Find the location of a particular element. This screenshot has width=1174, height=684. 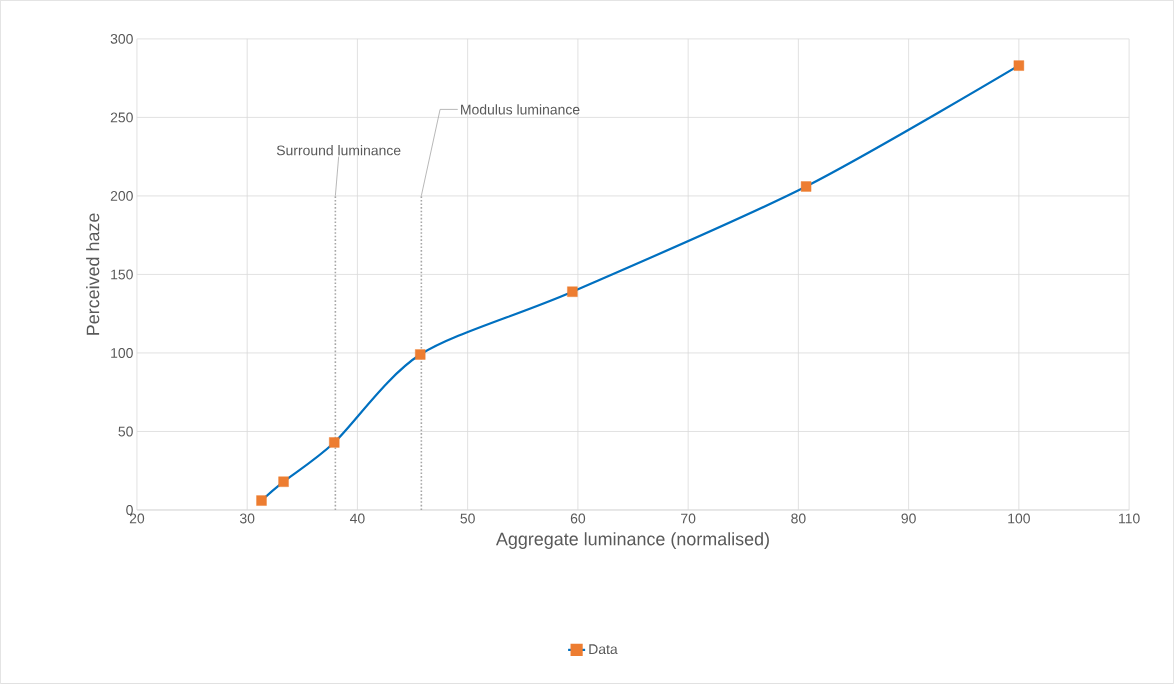

x-tick-label: 110 is located at coordinates (1129, 518).